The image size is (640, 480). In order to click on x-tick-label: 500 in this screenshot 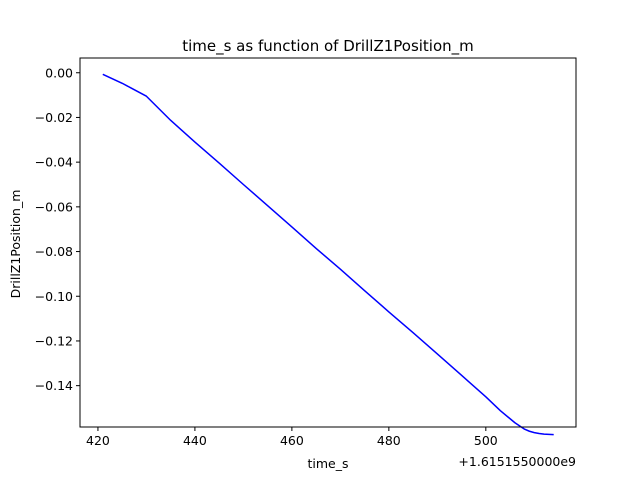, I will do `click(486, 440)`.